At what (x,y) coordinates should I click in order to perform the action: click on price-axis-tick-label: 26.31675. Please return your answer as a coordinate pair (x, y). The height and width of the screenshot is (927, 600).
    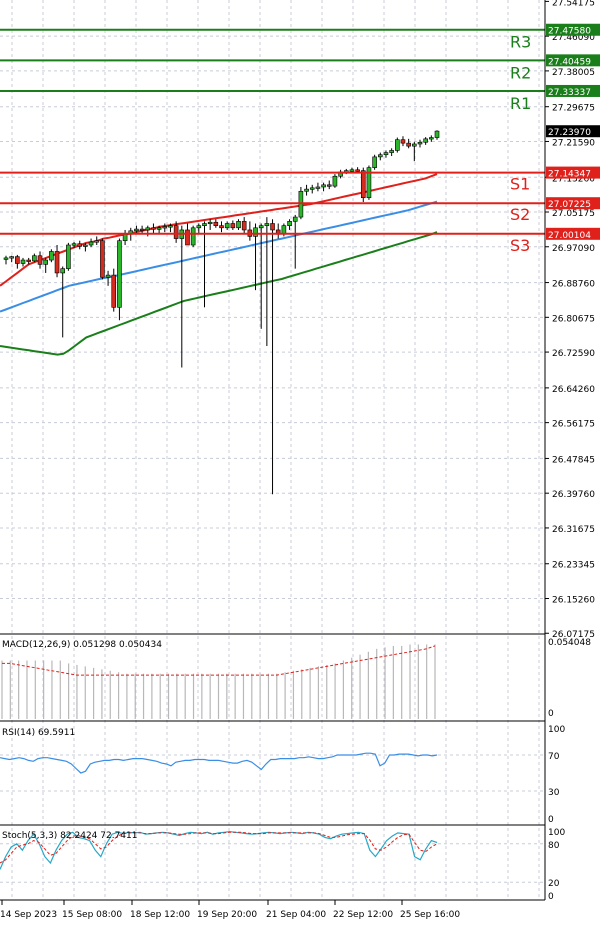
    Looking at the image, I should click on (573, 530).